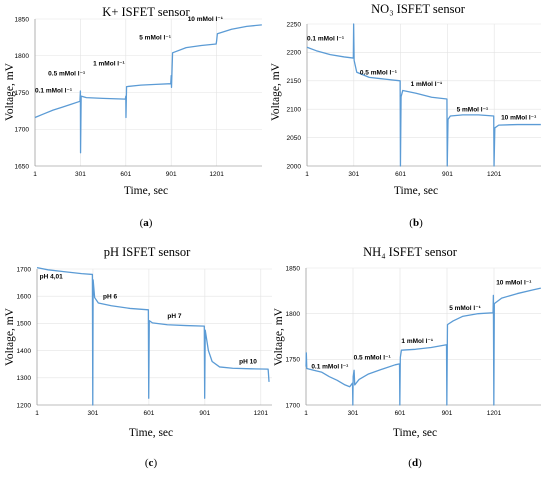 The image size is (550, 479). Describe the element at coordinates (494, 174) in the screenshot. I see `chart1-x-tick-label: 1201` at that location.